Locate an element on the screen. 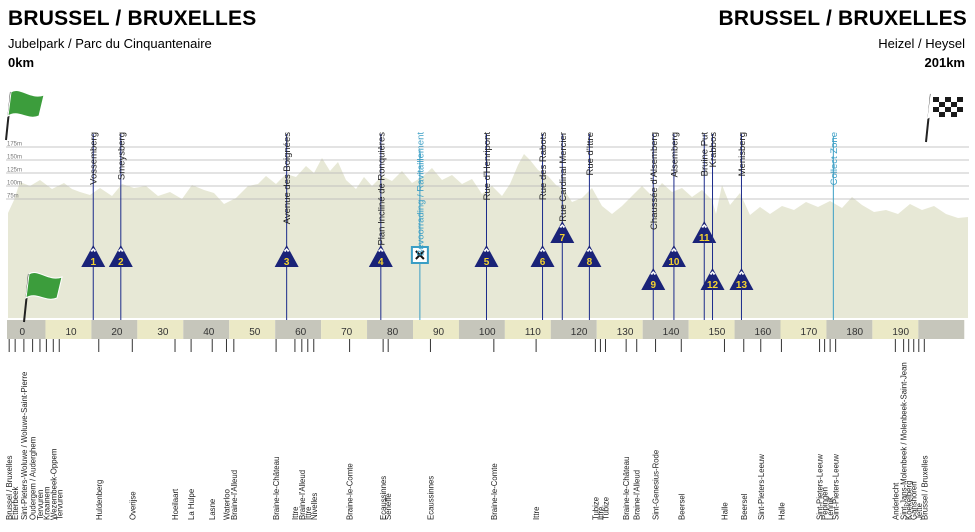 Image resolution: width=975 pixels, height=532 pixels. marker-label: Chaussée d'Alsemberg is located at coordinates (654, 181).